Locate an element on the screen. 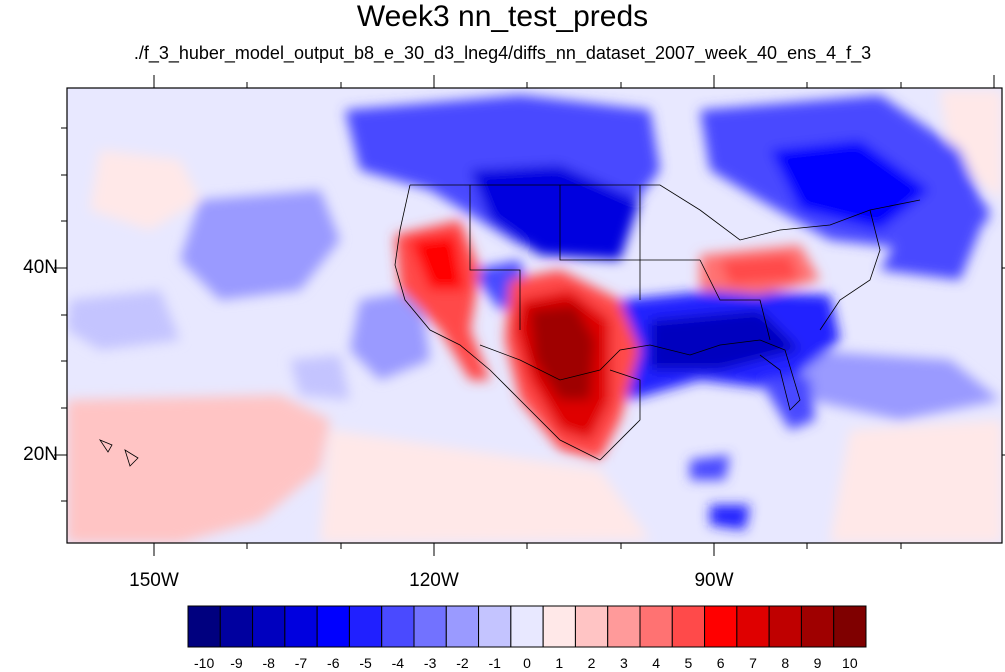 The height and width of the screenshot is (672, 1005). colorbar-label: 2 is located at coordinates (591, 663).